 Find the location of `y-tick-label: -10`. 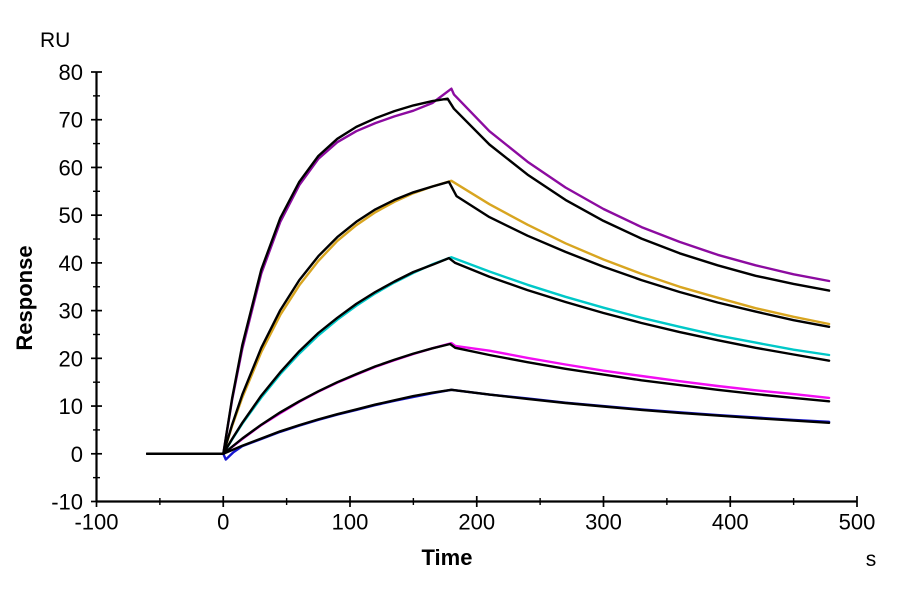

y-tick-label: -10 is located at coordinates (67, 502).